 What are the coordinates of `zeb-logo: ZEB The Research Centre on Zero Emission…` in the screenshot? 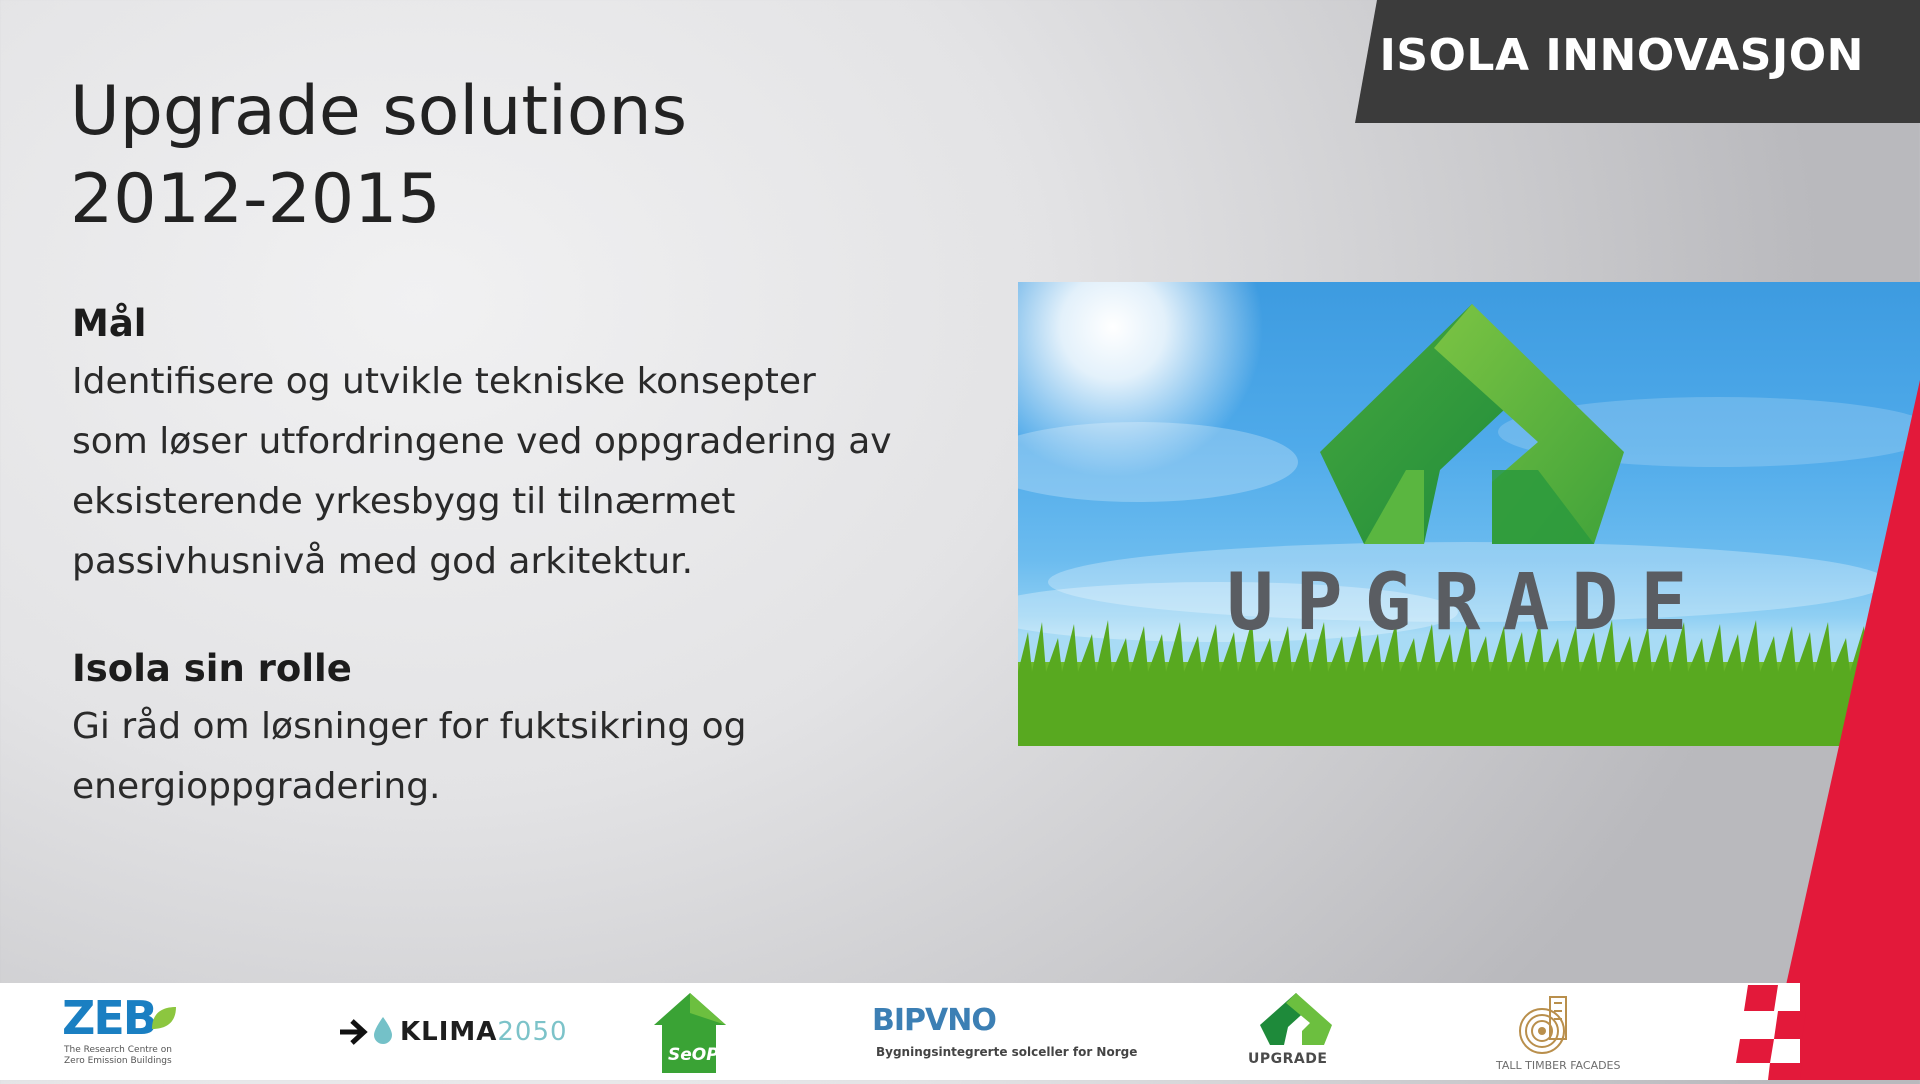 It's located at (122, 1031).